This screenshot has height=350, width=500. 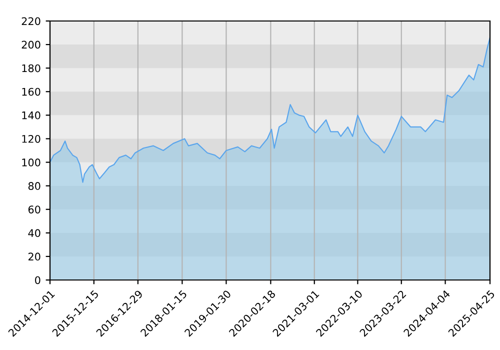 What do you see at coordinates (31, 115) in the screenshot?
I see `y-tick-label: 140` at bounding box center [31, 115].